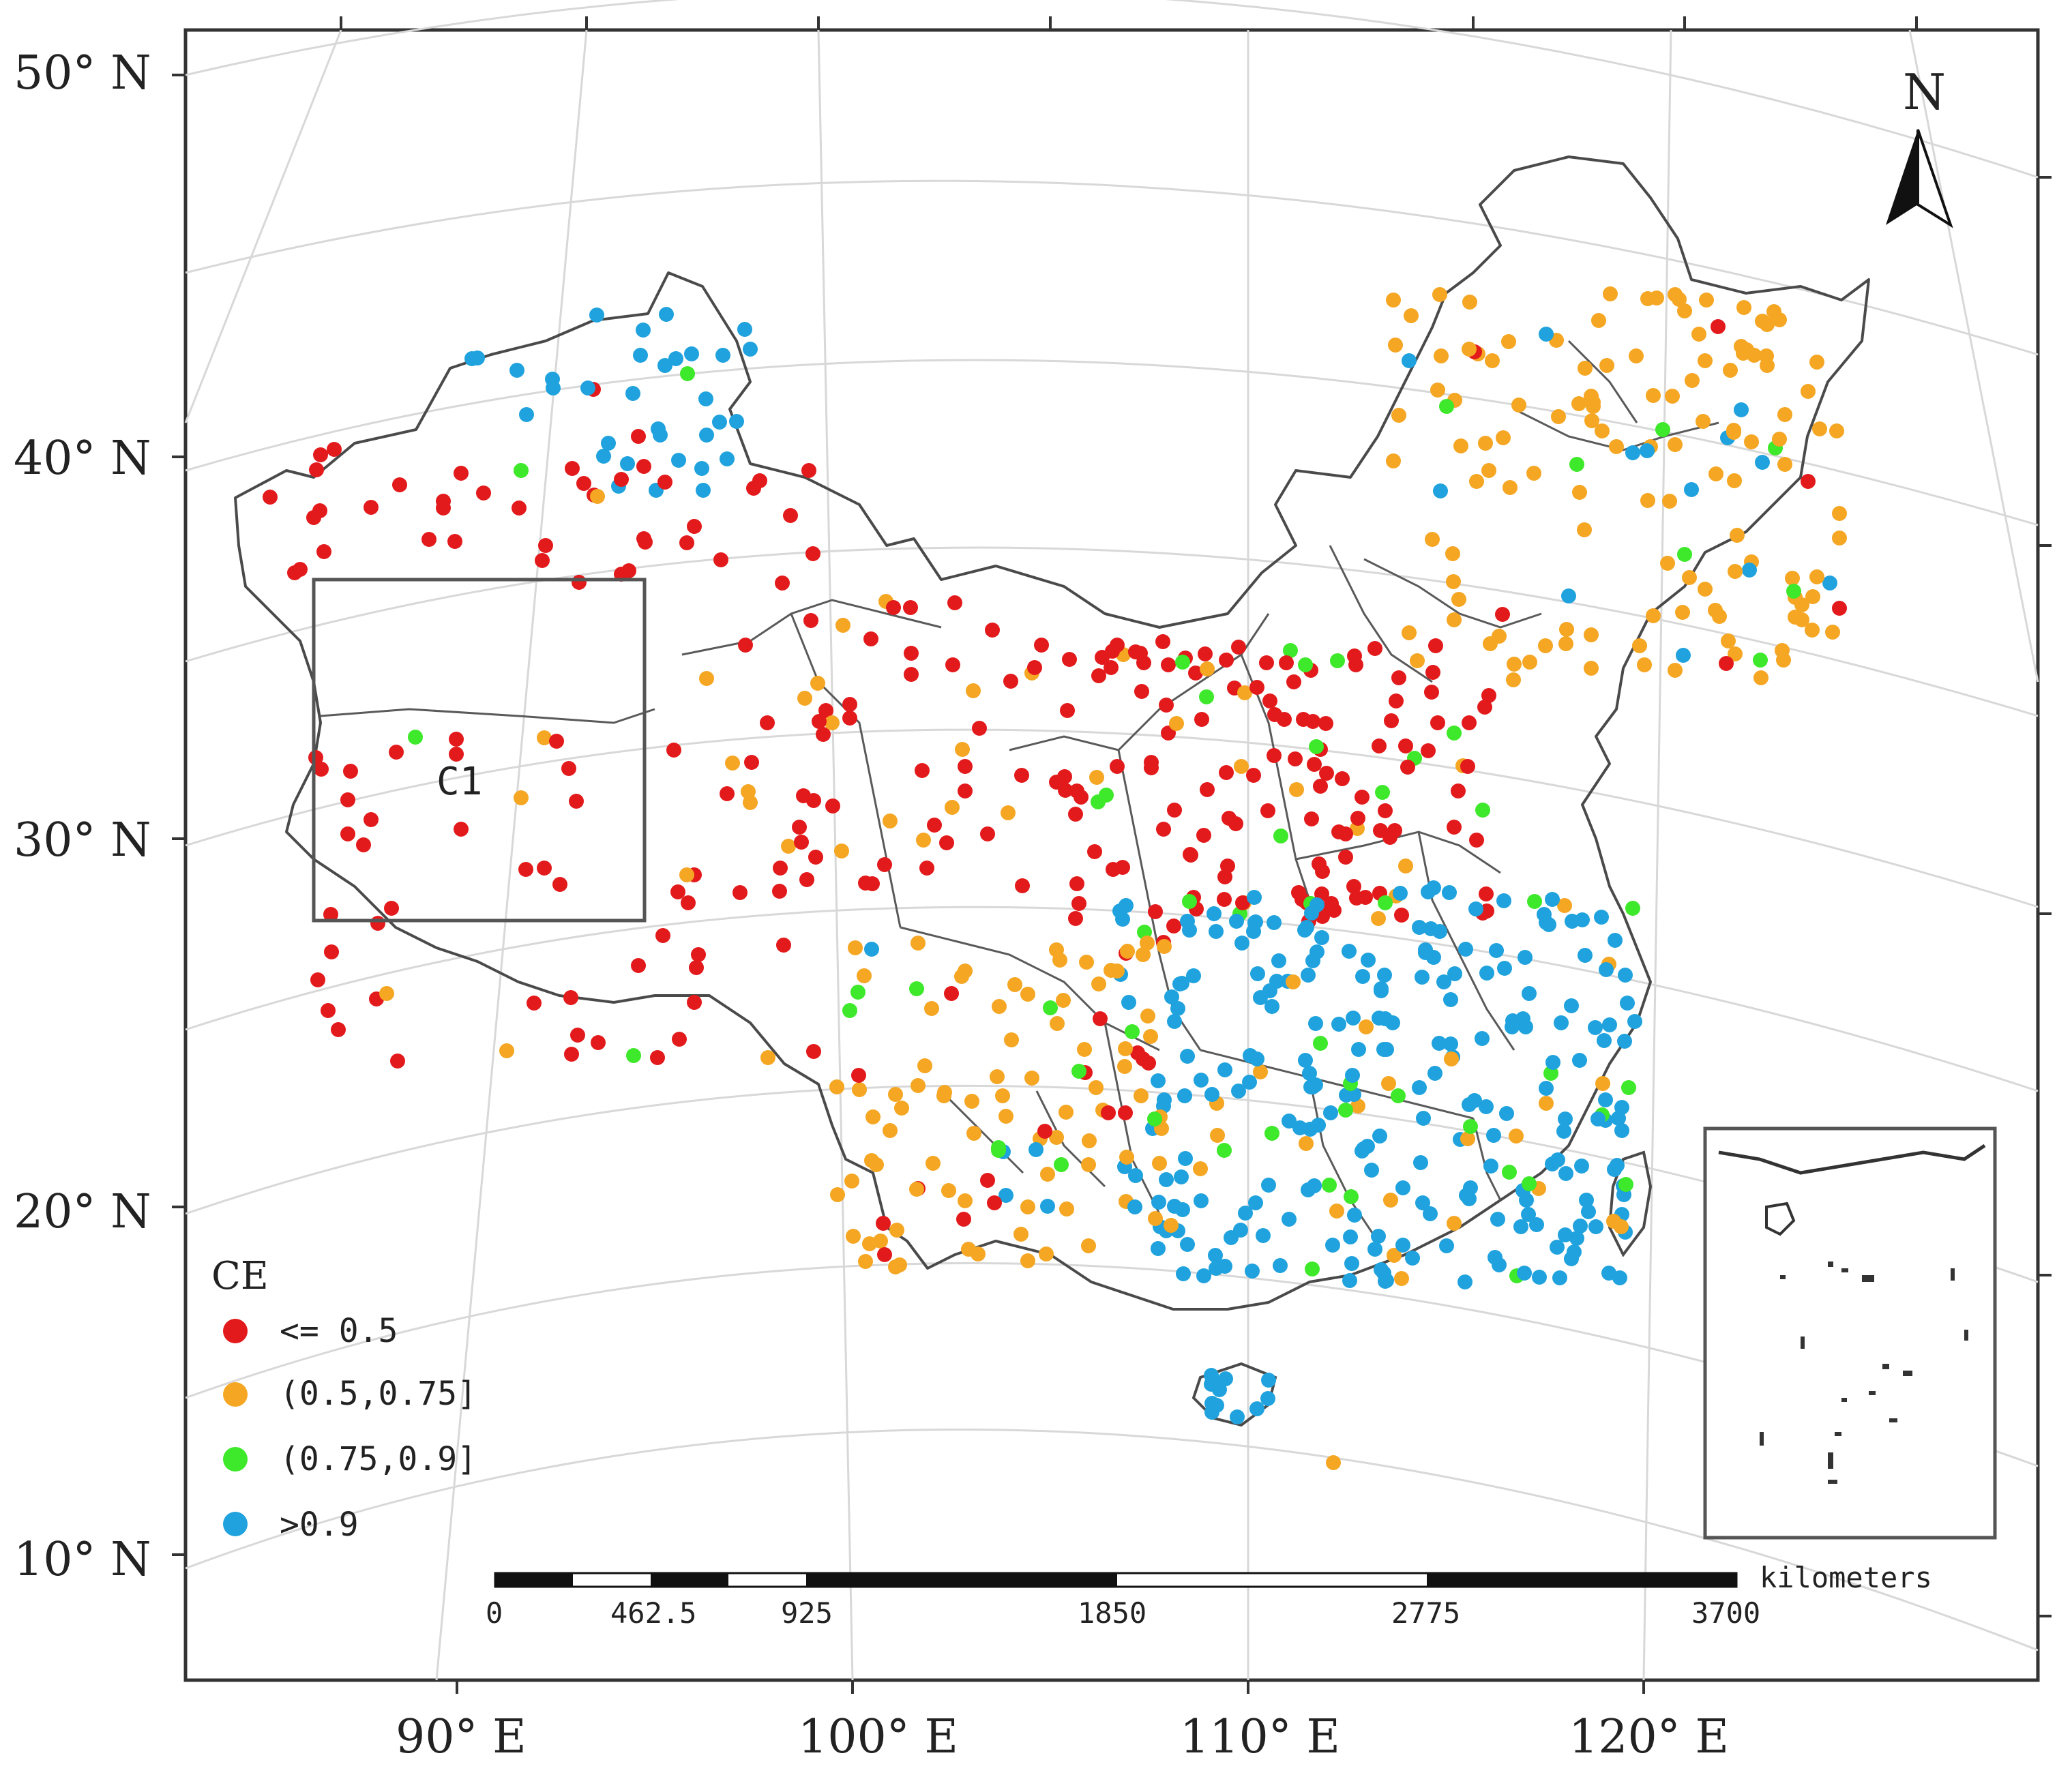  What do you see at coordinates (807, 1613) in the screenshot?
I see `scale-tick-2: 925` at bounding box center [807, 1613].